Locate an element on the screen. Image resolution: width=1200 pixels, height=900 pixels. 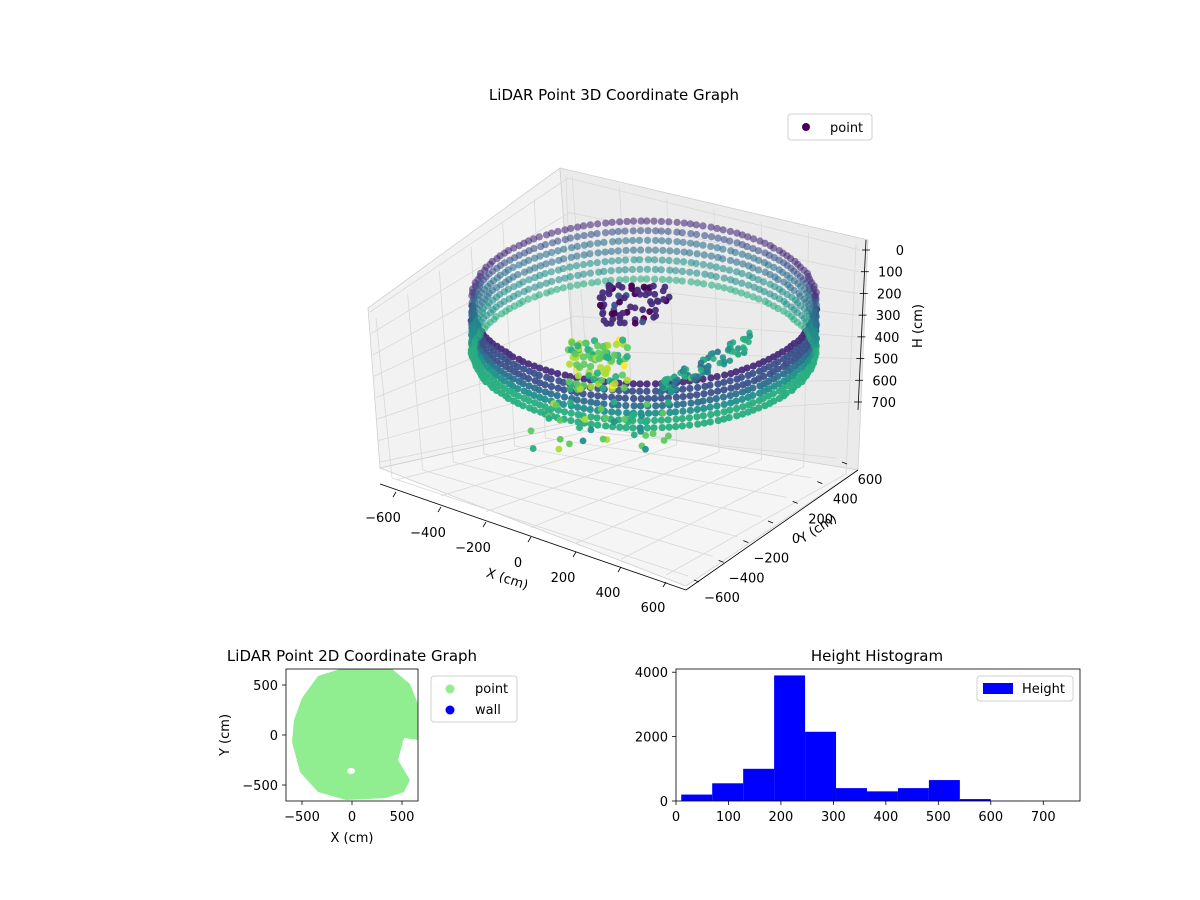
x-tick-label-3d: −200 is located at coordinates (473, 548).